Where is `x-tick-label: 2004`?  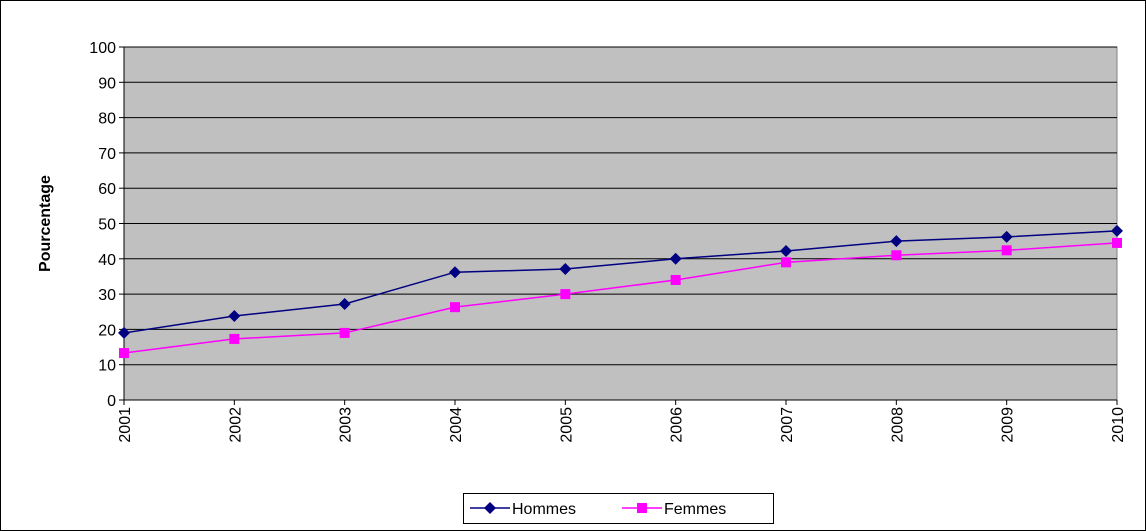 x-tick-label: 2004 is located at coordinates (456, 425).